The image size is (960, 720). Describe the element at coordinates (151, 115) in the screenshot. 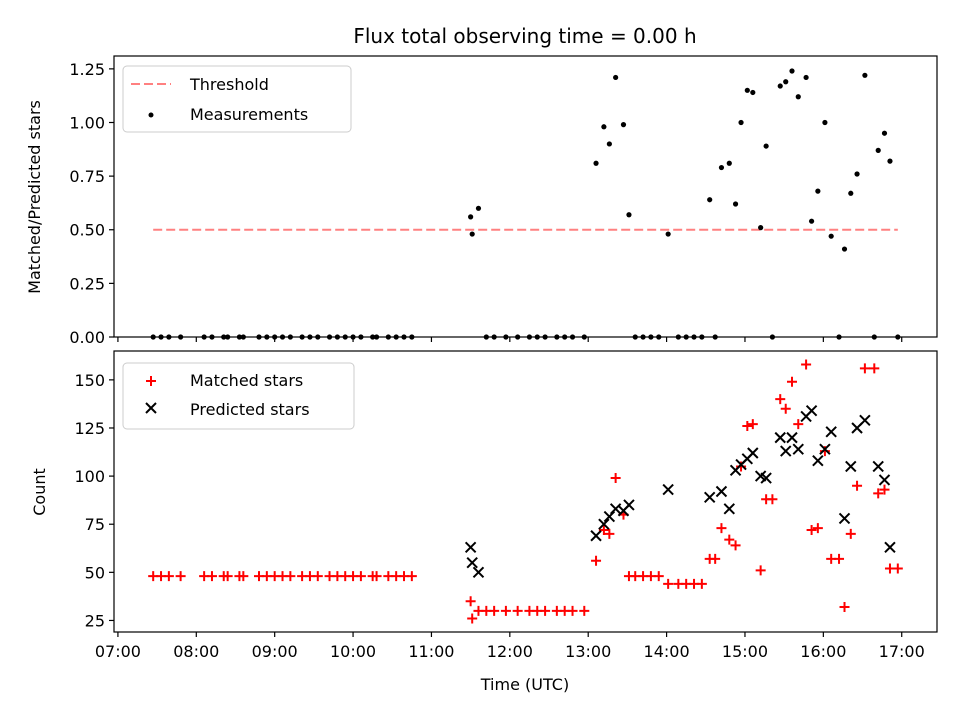

I see `measurements-legend-swatch` at that location.